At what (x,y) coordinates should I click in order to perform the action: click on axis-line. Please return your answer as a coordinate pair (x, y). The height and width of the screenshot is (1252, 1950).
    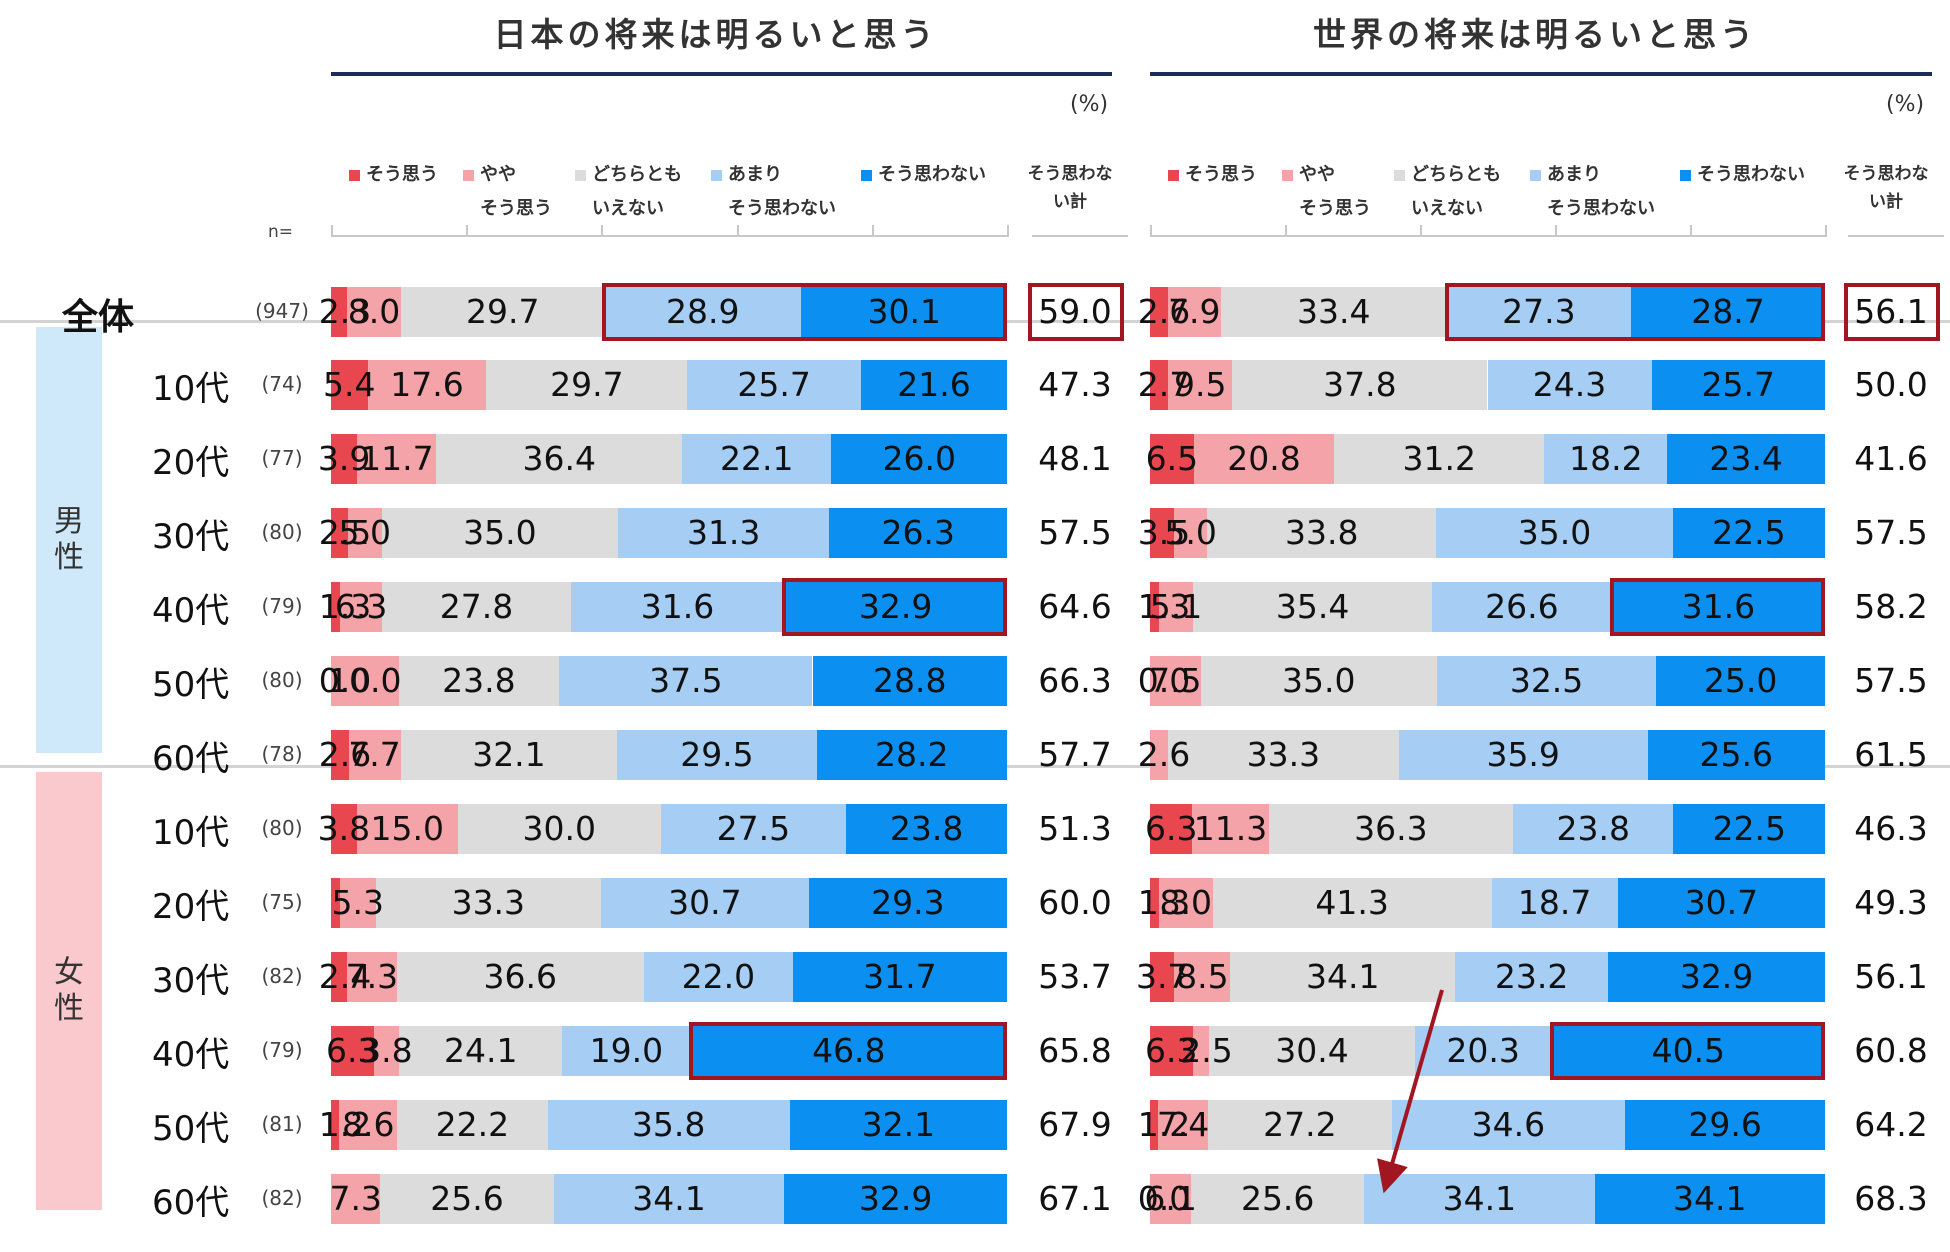
    Looking at the image, I should click on (1488, 236).